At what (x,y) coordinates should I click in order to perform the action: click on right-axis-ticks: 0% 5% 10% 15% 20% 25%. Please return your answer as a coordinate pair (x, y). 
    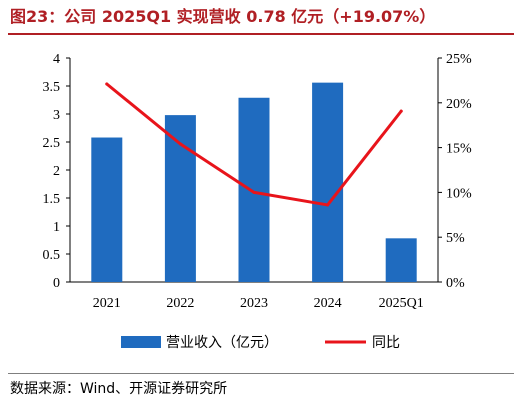
    Looking at the image, I should click on (455, 171).